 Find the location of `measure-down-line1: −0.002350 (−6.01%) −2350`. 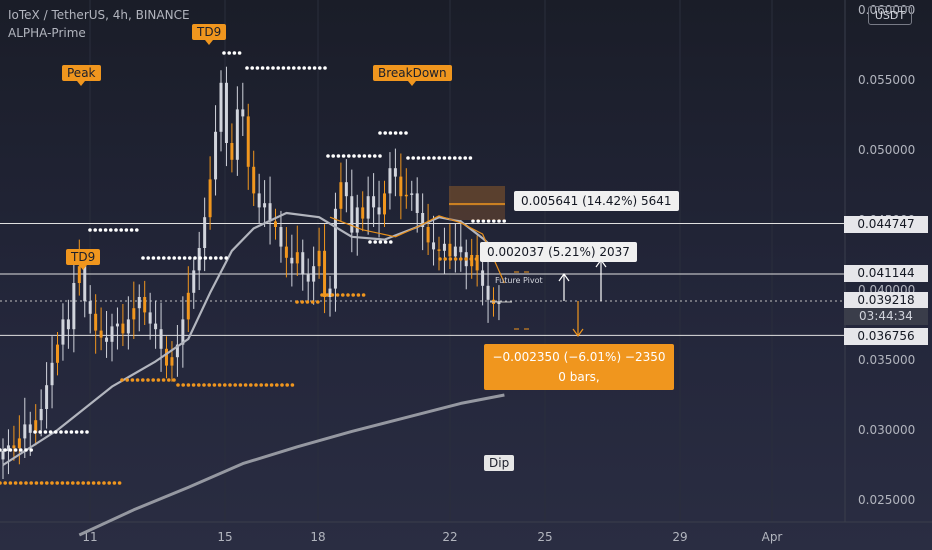

measure-down-line1: −0.002350 (−6.01%) −2350 is located at coordinates (579, 357).